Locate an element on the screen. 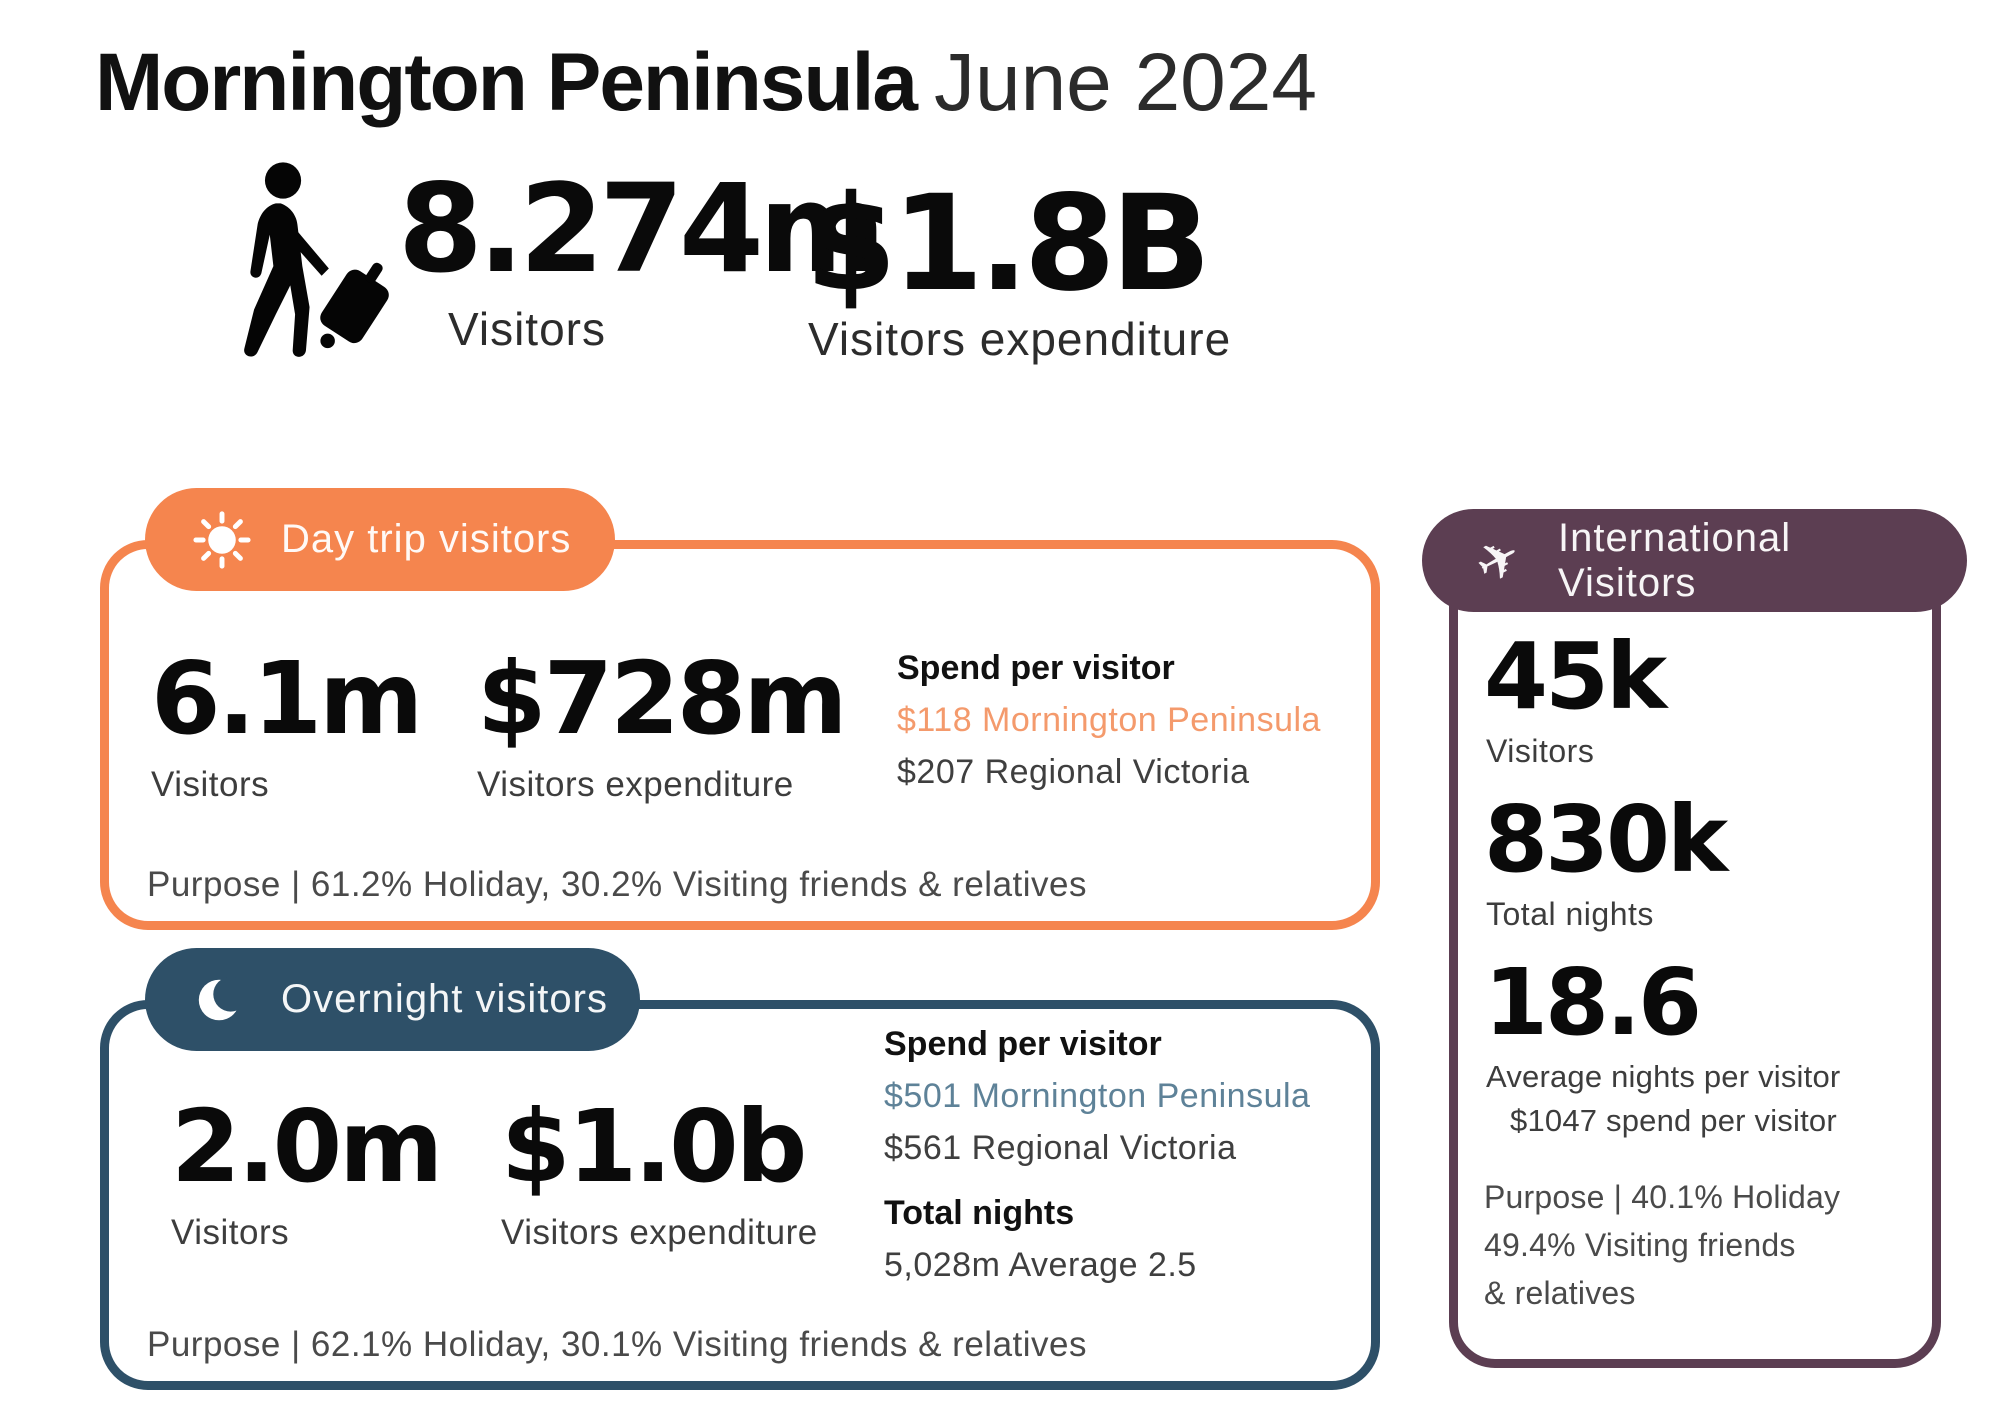  overnight-spend-regional: $561 Regional Victoria is located at coordinates (1060, 1148).